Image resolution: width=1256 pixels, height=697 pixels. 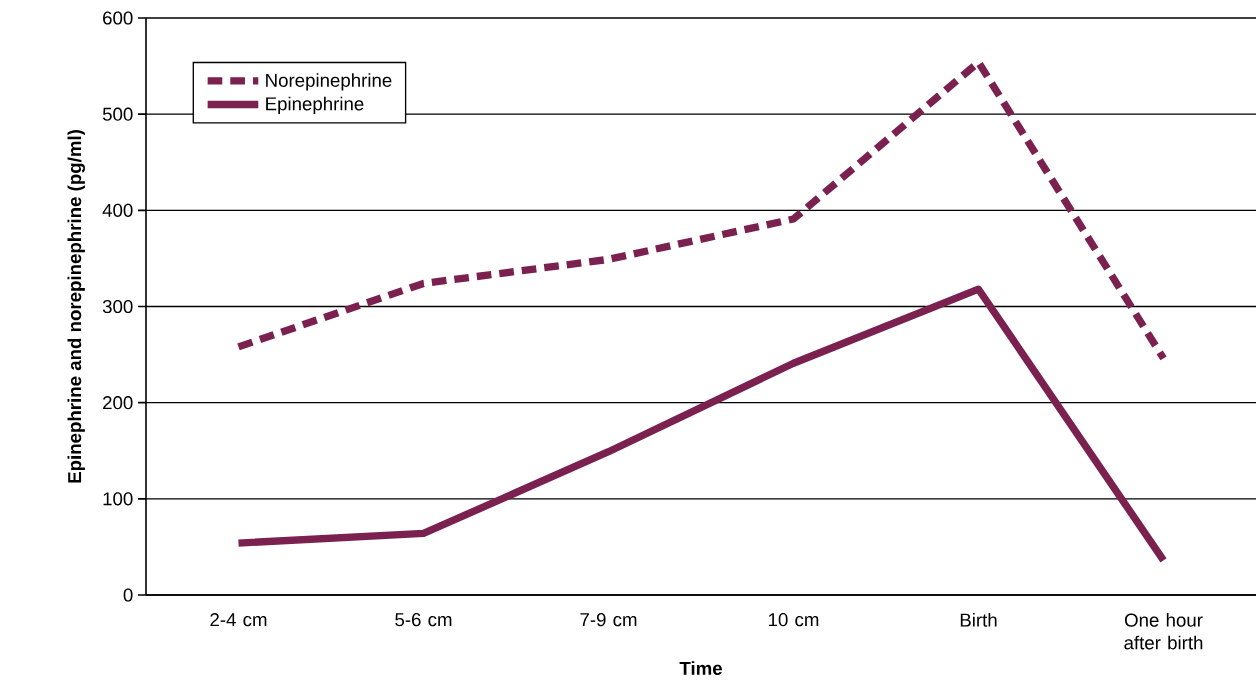 I want to click on x-tick-label: 2-4 cm, so click(x=238, y=620).